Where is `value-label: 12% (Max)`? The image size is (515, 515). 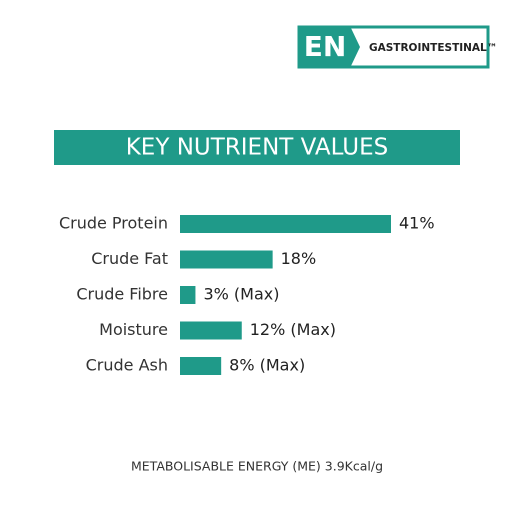 value-label: 12% (Max) is located at coordinates (293, 329).